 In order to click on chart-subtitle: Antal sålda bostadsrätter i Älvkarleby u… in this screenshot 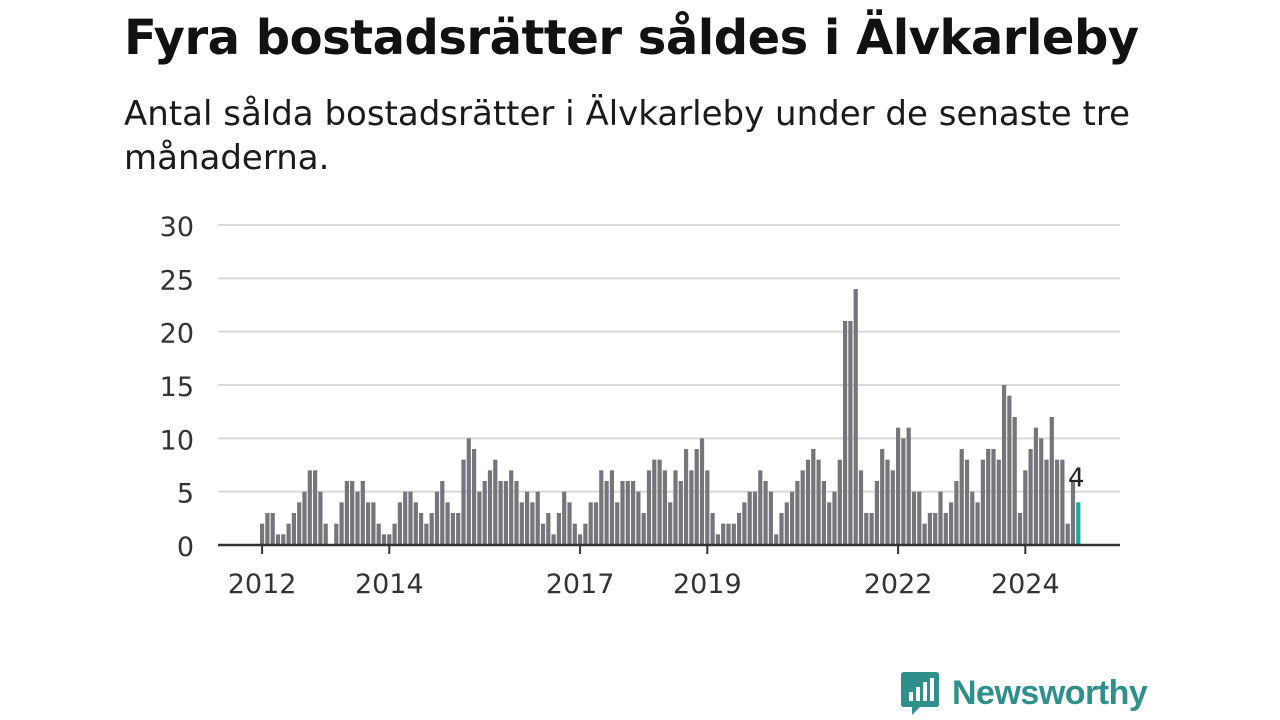, I will do `click(627, 136)`.